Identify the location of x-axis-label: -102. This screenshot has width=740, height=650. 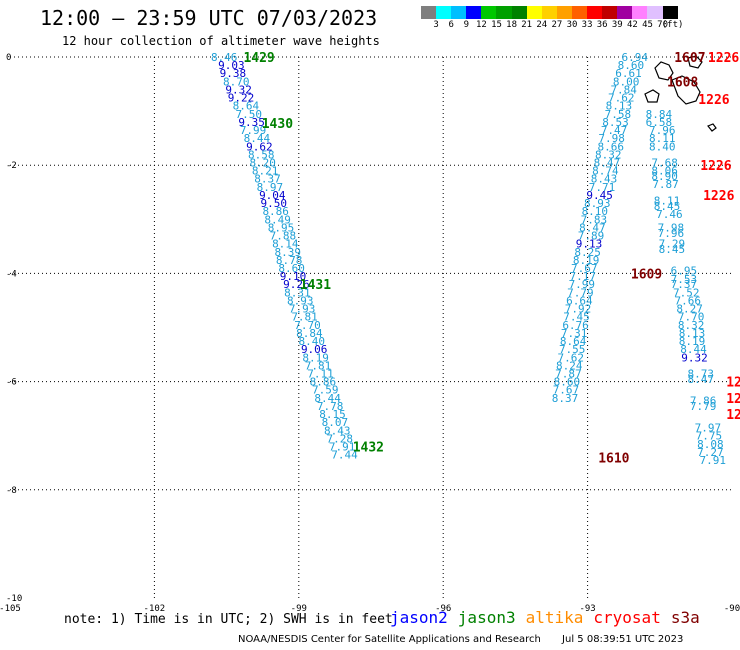
(155, 609).